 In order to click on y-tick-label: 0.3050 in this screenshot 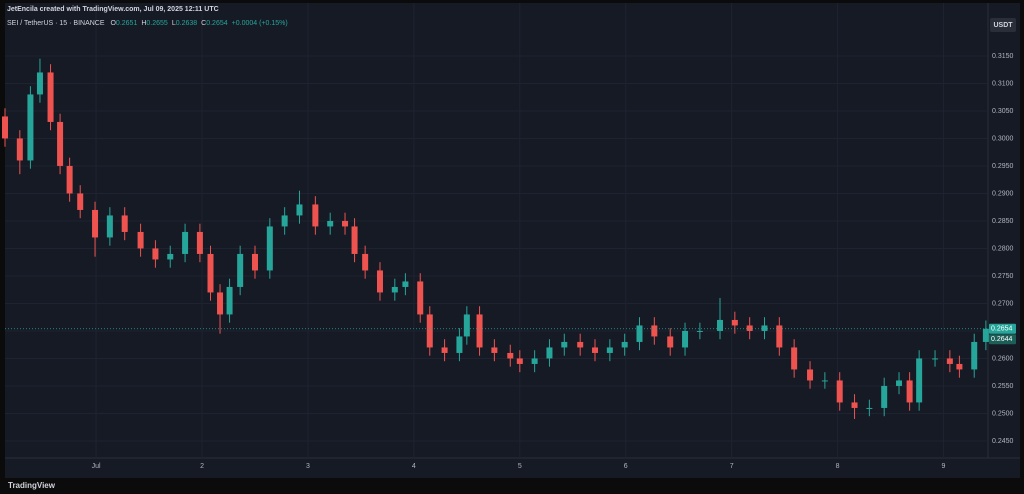, I will do `click(1003, 111)`.